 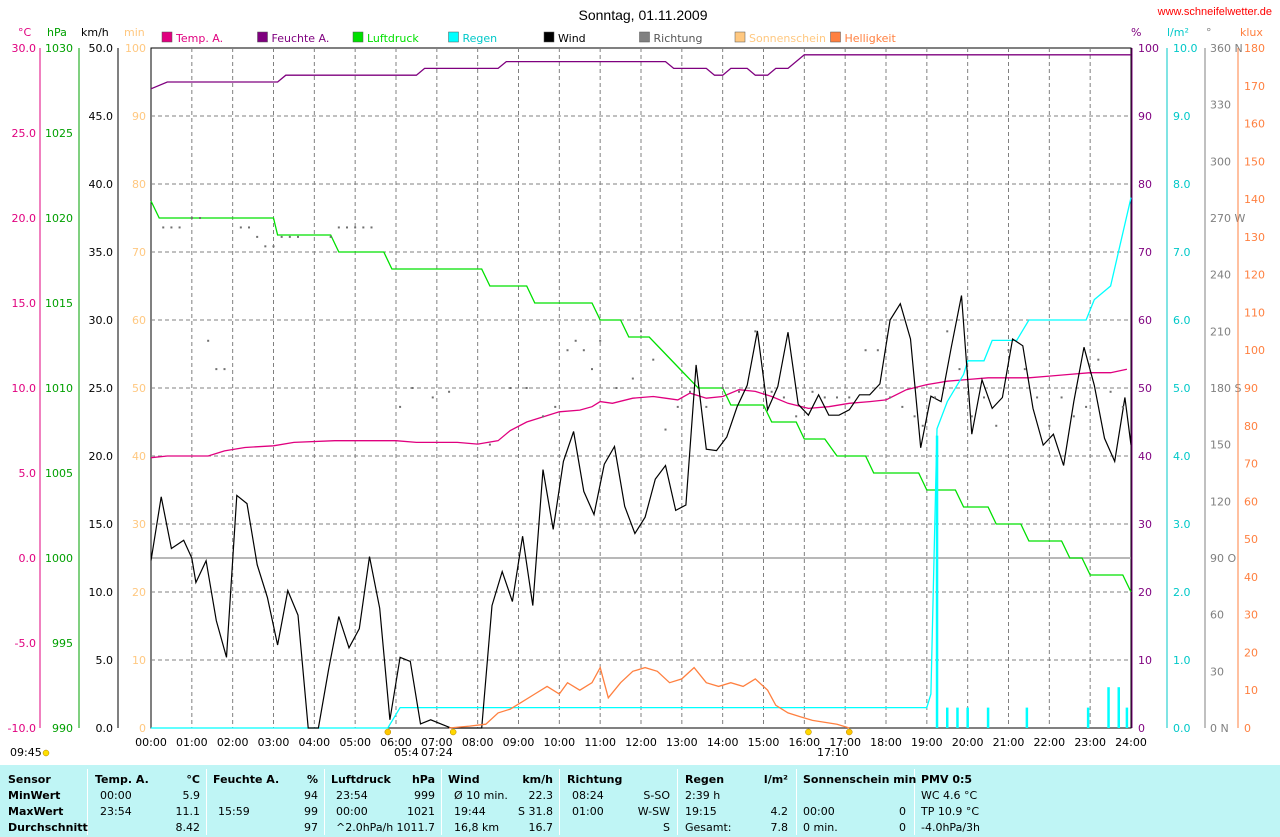 What do you see at coordinates (519, 742) in the screenshot?
I see `x-tick-label: 09:00` at bounding box center [519, 742].